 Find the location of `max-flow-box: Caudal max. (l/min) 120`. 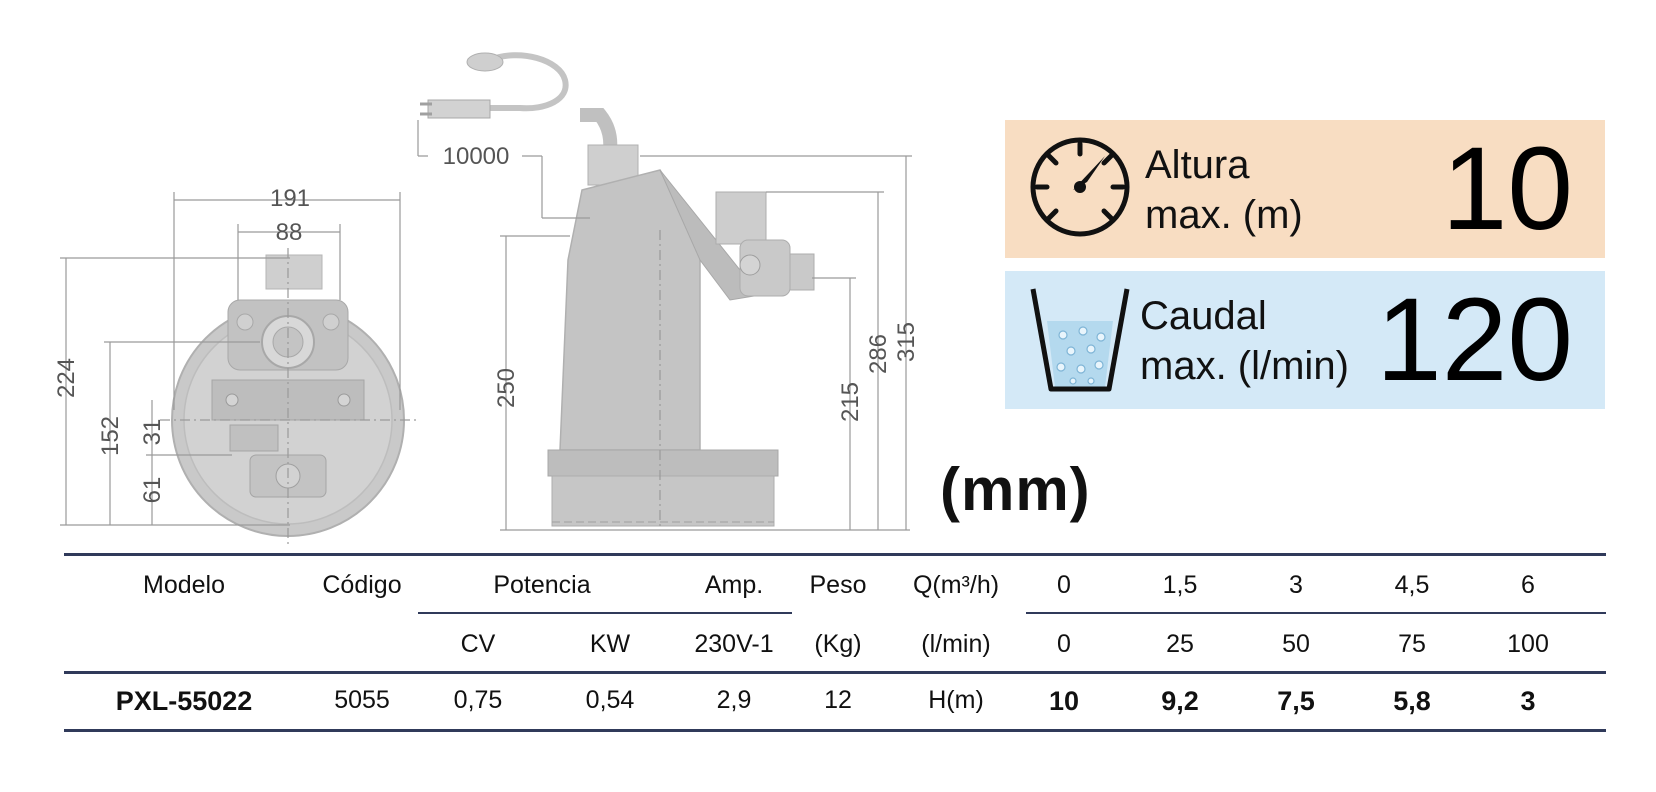

max-flow-box: Caudal max. (l/min) 120 is located at coordinates (1305, 340).